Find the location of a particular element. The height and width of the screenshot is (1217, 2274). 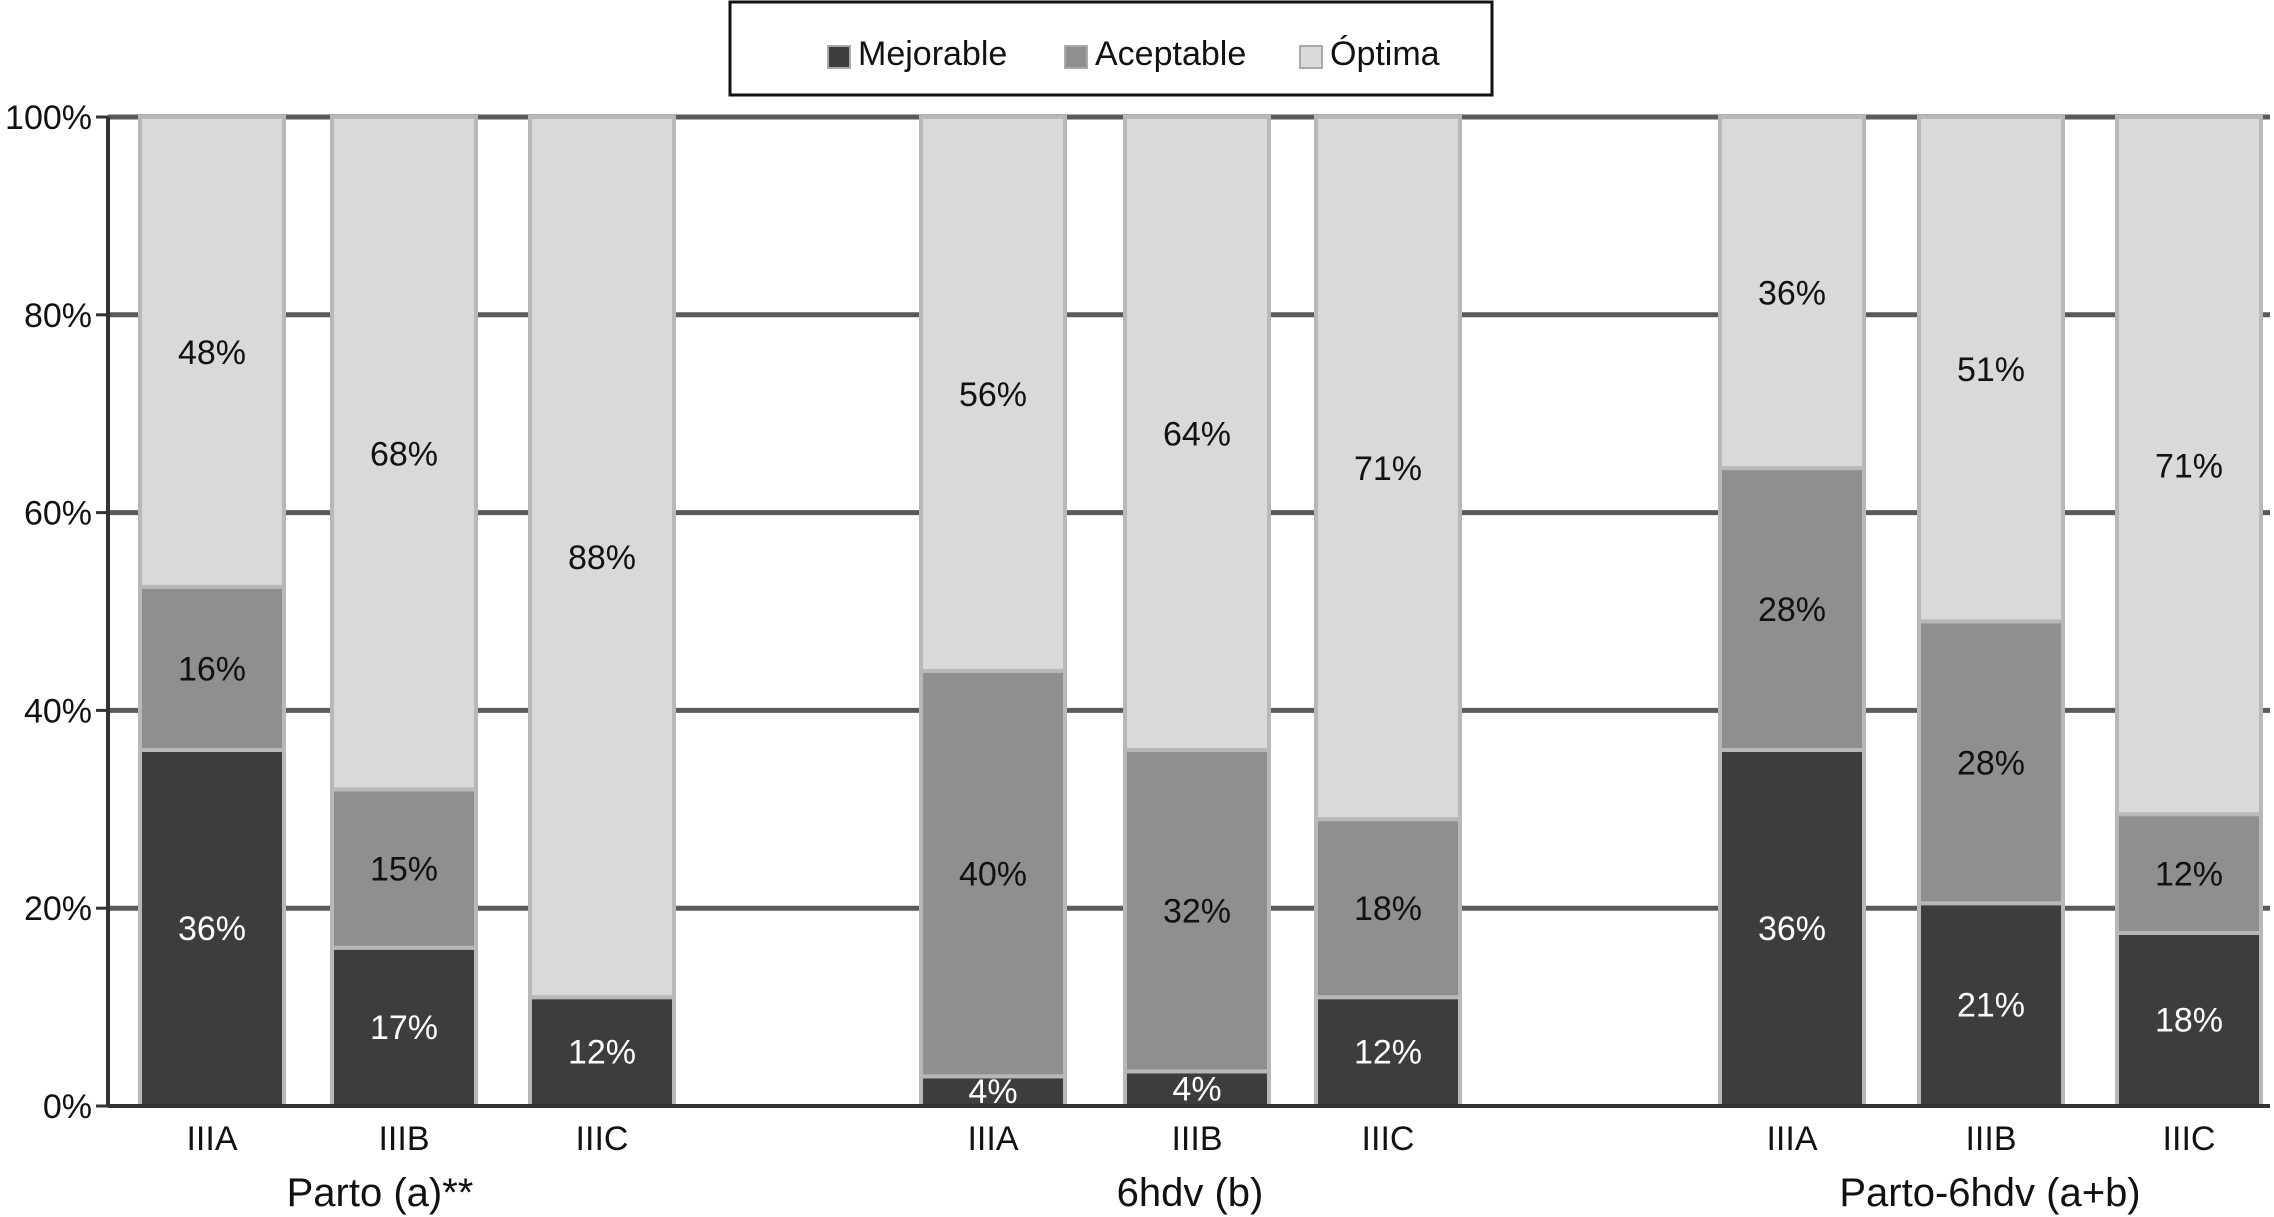

y-tick-label: 40% is located at coordinates (58, 711).